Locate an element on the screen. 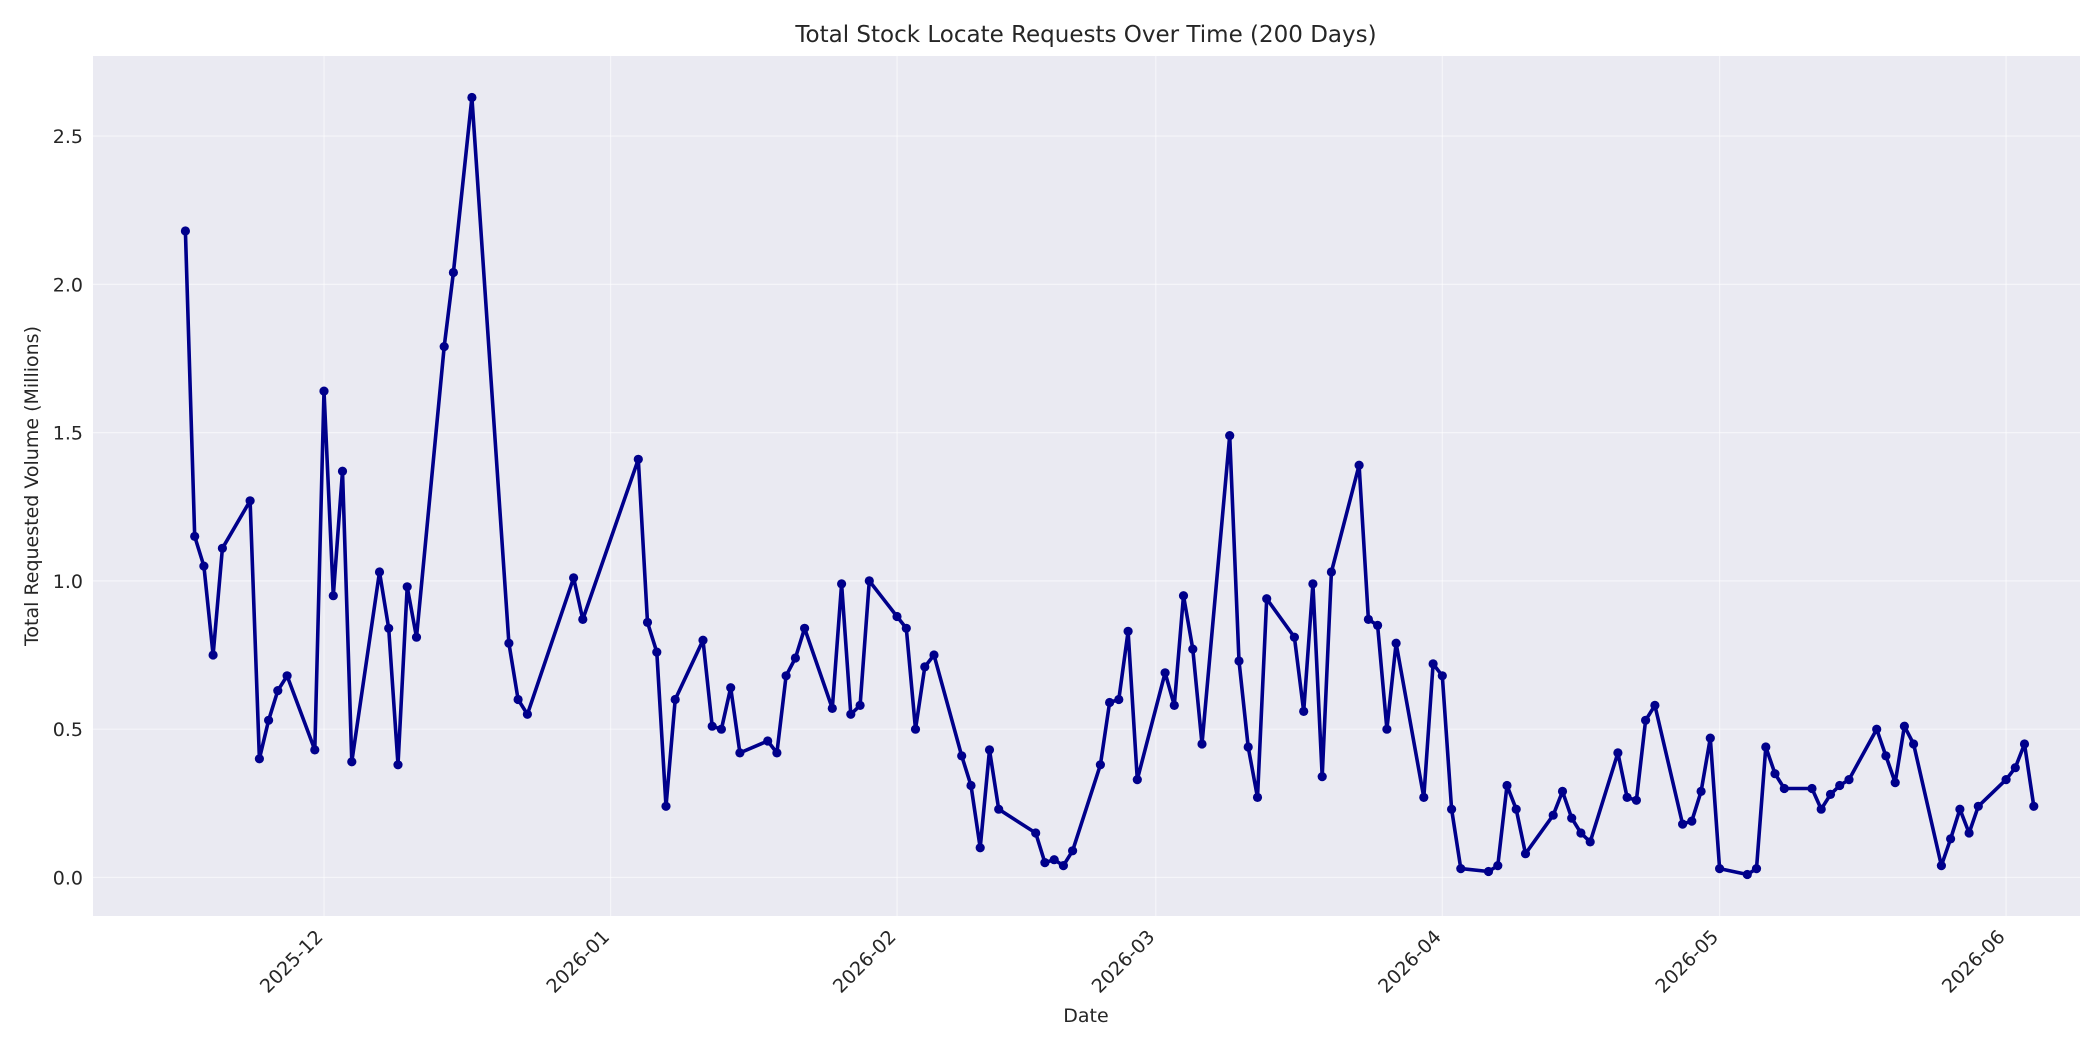 The image size is (2100, 1050). y-tick-label: 2.5 is located at coordinates (68, 137).